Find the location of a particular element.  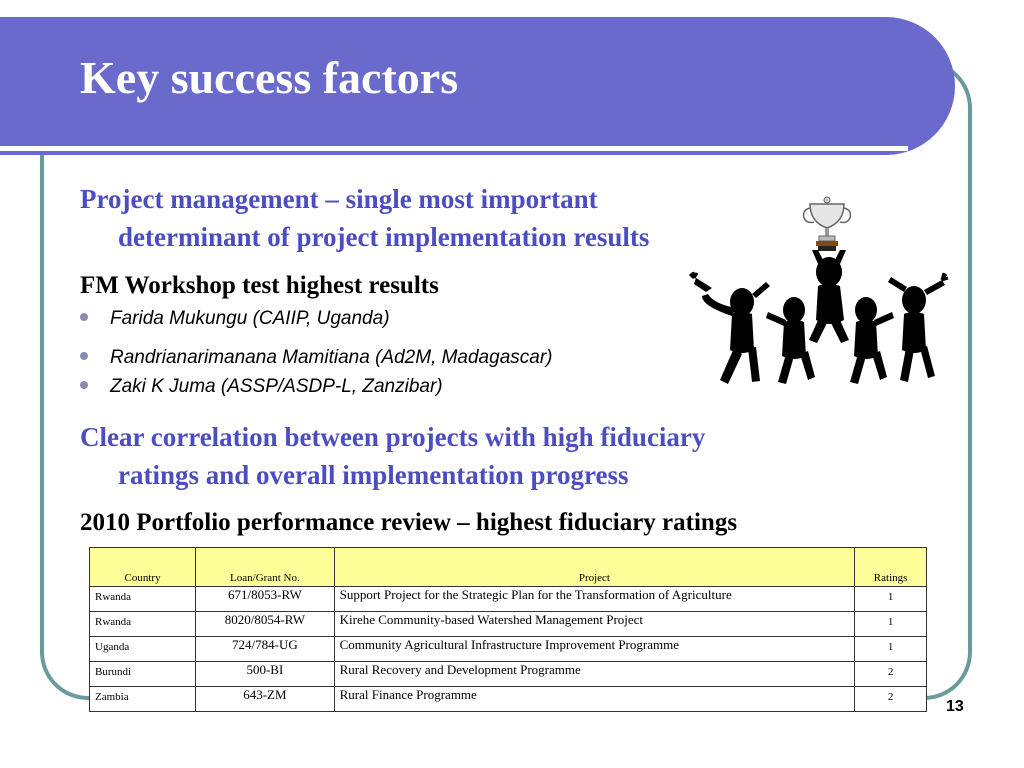

trophy-icon is located at coordinates (827, 223).